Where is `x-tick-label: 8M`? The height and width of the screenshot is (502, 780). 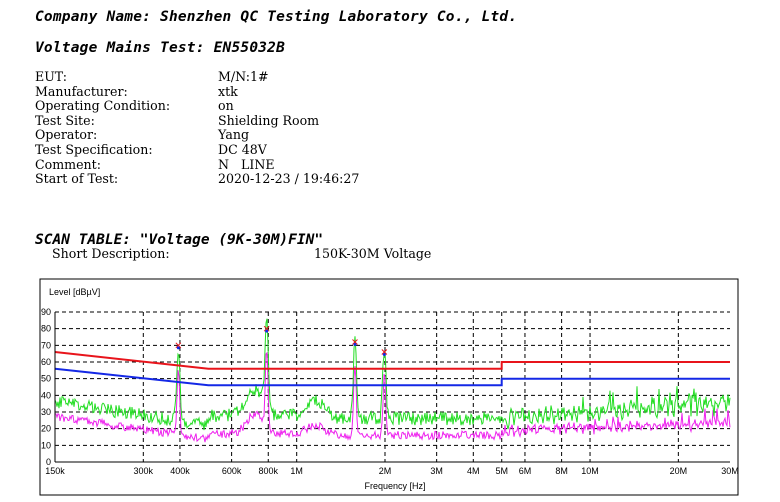 x-tick-label: 8M is located at coordinates (561, 471).